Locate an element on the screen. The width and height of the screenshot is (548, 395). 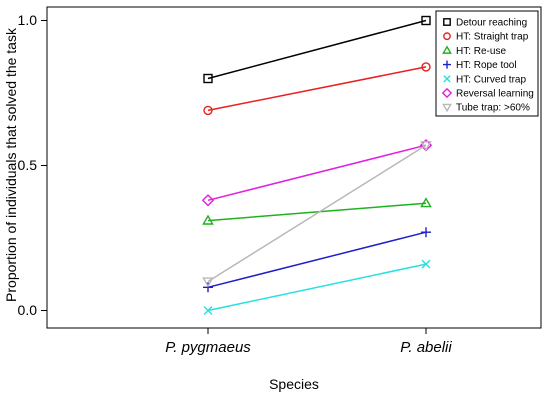
x-tick-label: P. pygmaeus is located at coordinates (208, 347).